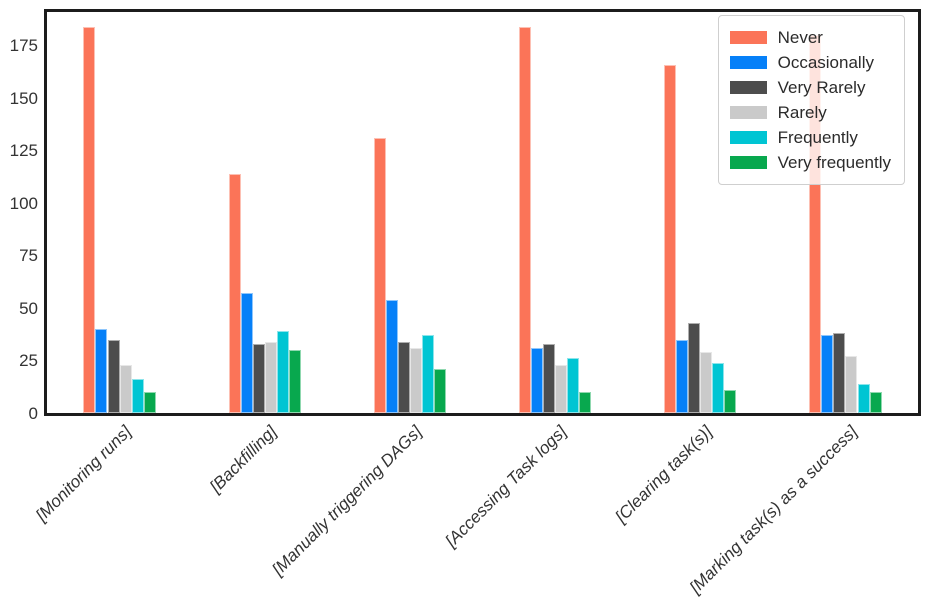 This screenshot has height=614, width=929. I want to click on x-tick-label-6: [Marking task(s) as a success], so click(773, 510).